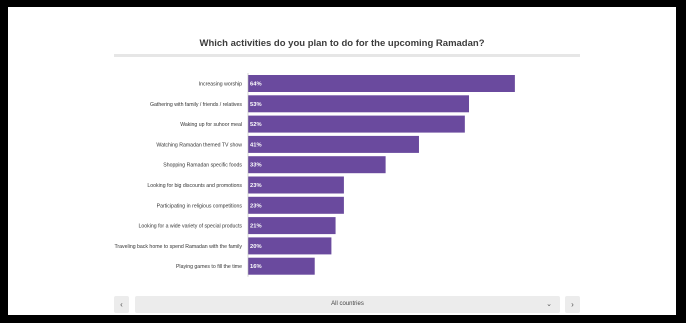 This screenshot has width=686, height=323. Describe the element at coordinates (256, 85) in the screenshot. I see `value-label: 64%` at that location.